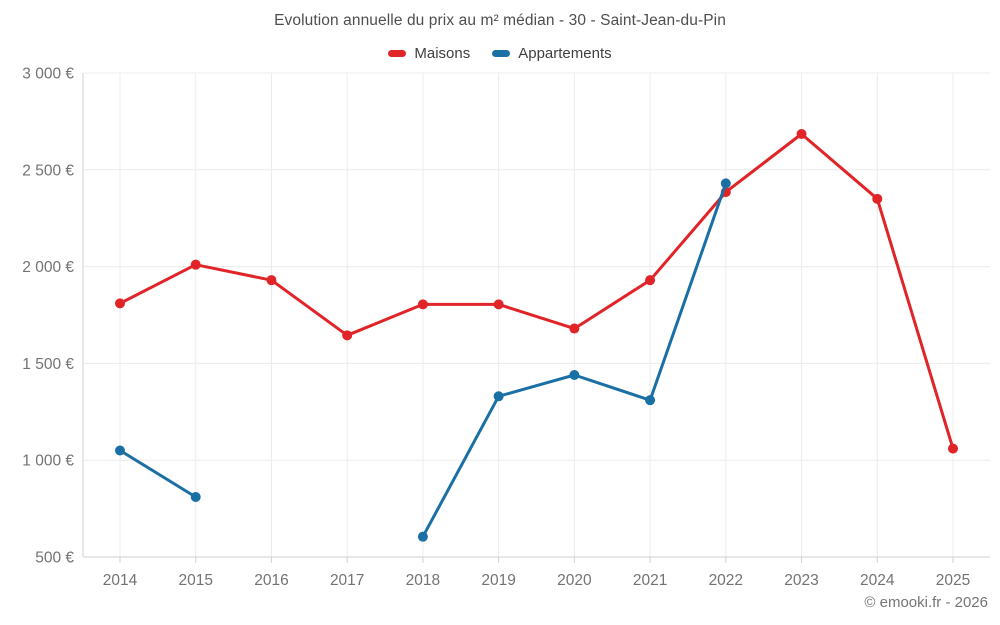 The width and height of the screenshot is (1000, 625). What do you see at coordinates (397, 53) in the screenshot?
I see `legend-swatch-maisons` at bounding box center [397, 53].